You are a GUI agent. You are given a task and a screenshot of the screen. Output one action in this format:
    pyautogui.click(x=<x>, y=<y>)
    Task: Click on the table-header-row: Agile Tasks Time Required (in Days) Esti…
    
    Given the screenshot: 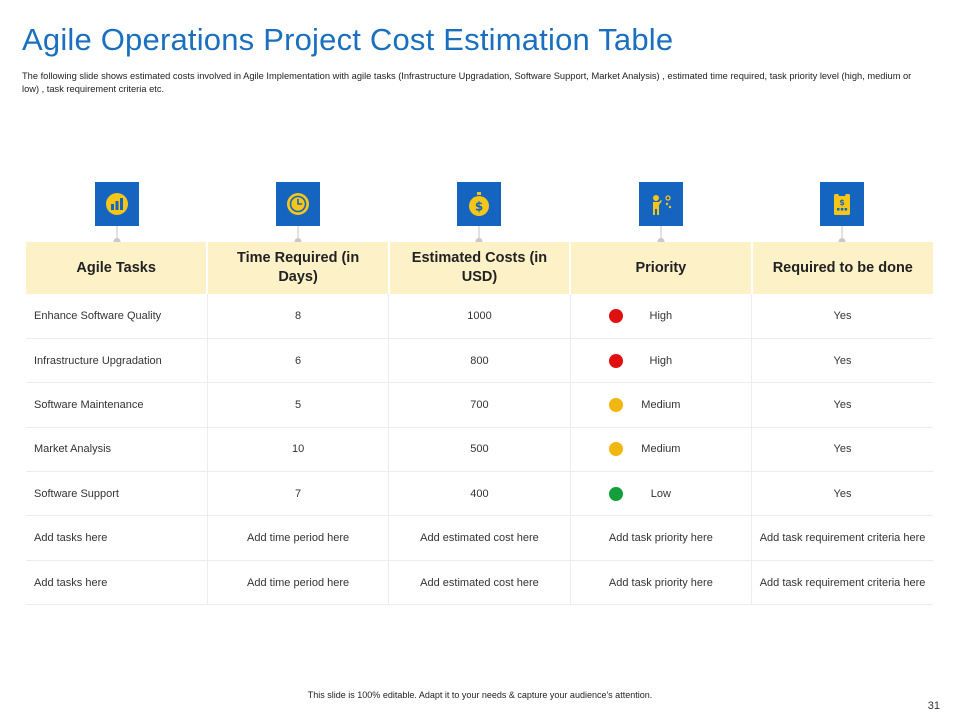 What is the action you would take?
    pyautogui.click(x=479, y=268)
    